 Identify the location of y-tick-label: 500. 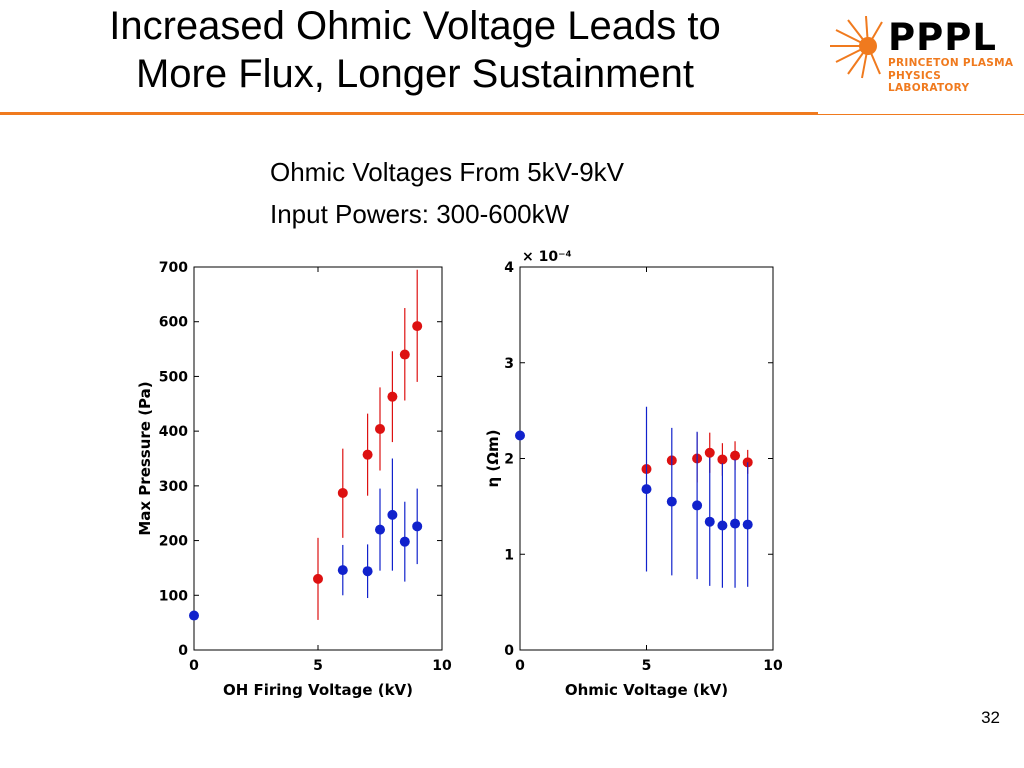
(173, 377).